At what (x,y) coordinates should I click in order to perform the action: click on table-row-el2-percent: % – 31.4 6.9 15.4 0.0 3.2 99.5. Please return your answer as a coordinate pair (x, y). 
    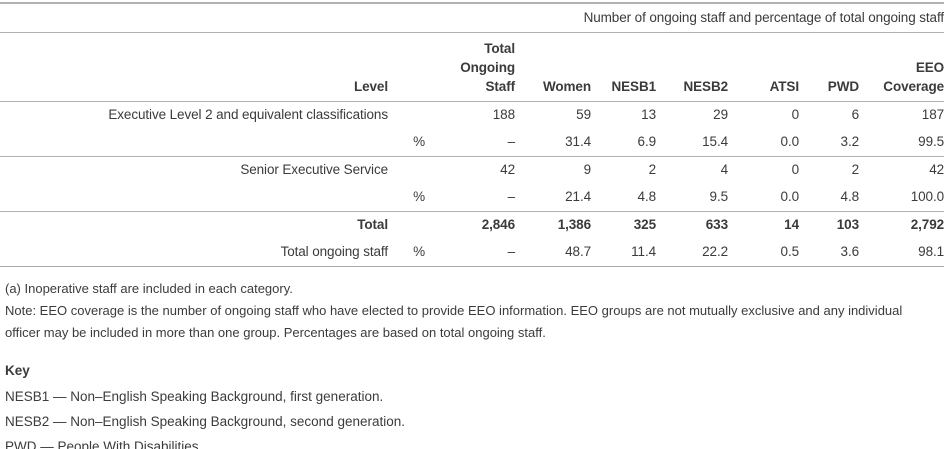
    Looking at the image, I should click on (472, 143).